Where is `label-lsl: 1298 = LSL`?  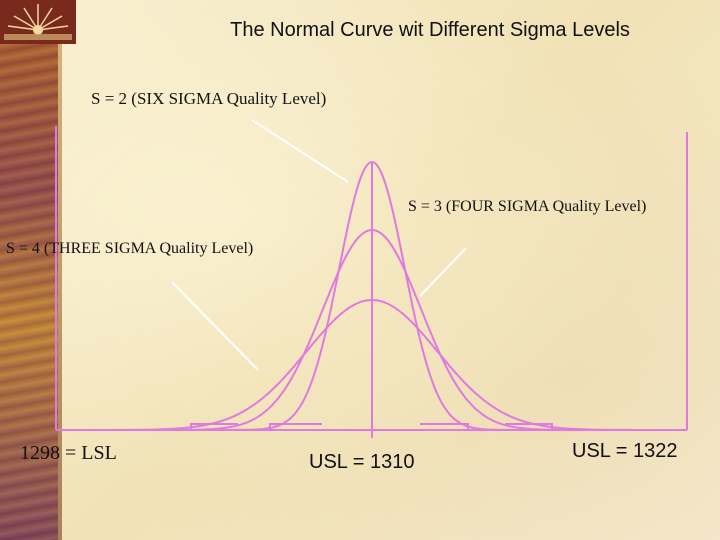
label-lsl: 1298 = LSL is located at coordinates (68, 453).